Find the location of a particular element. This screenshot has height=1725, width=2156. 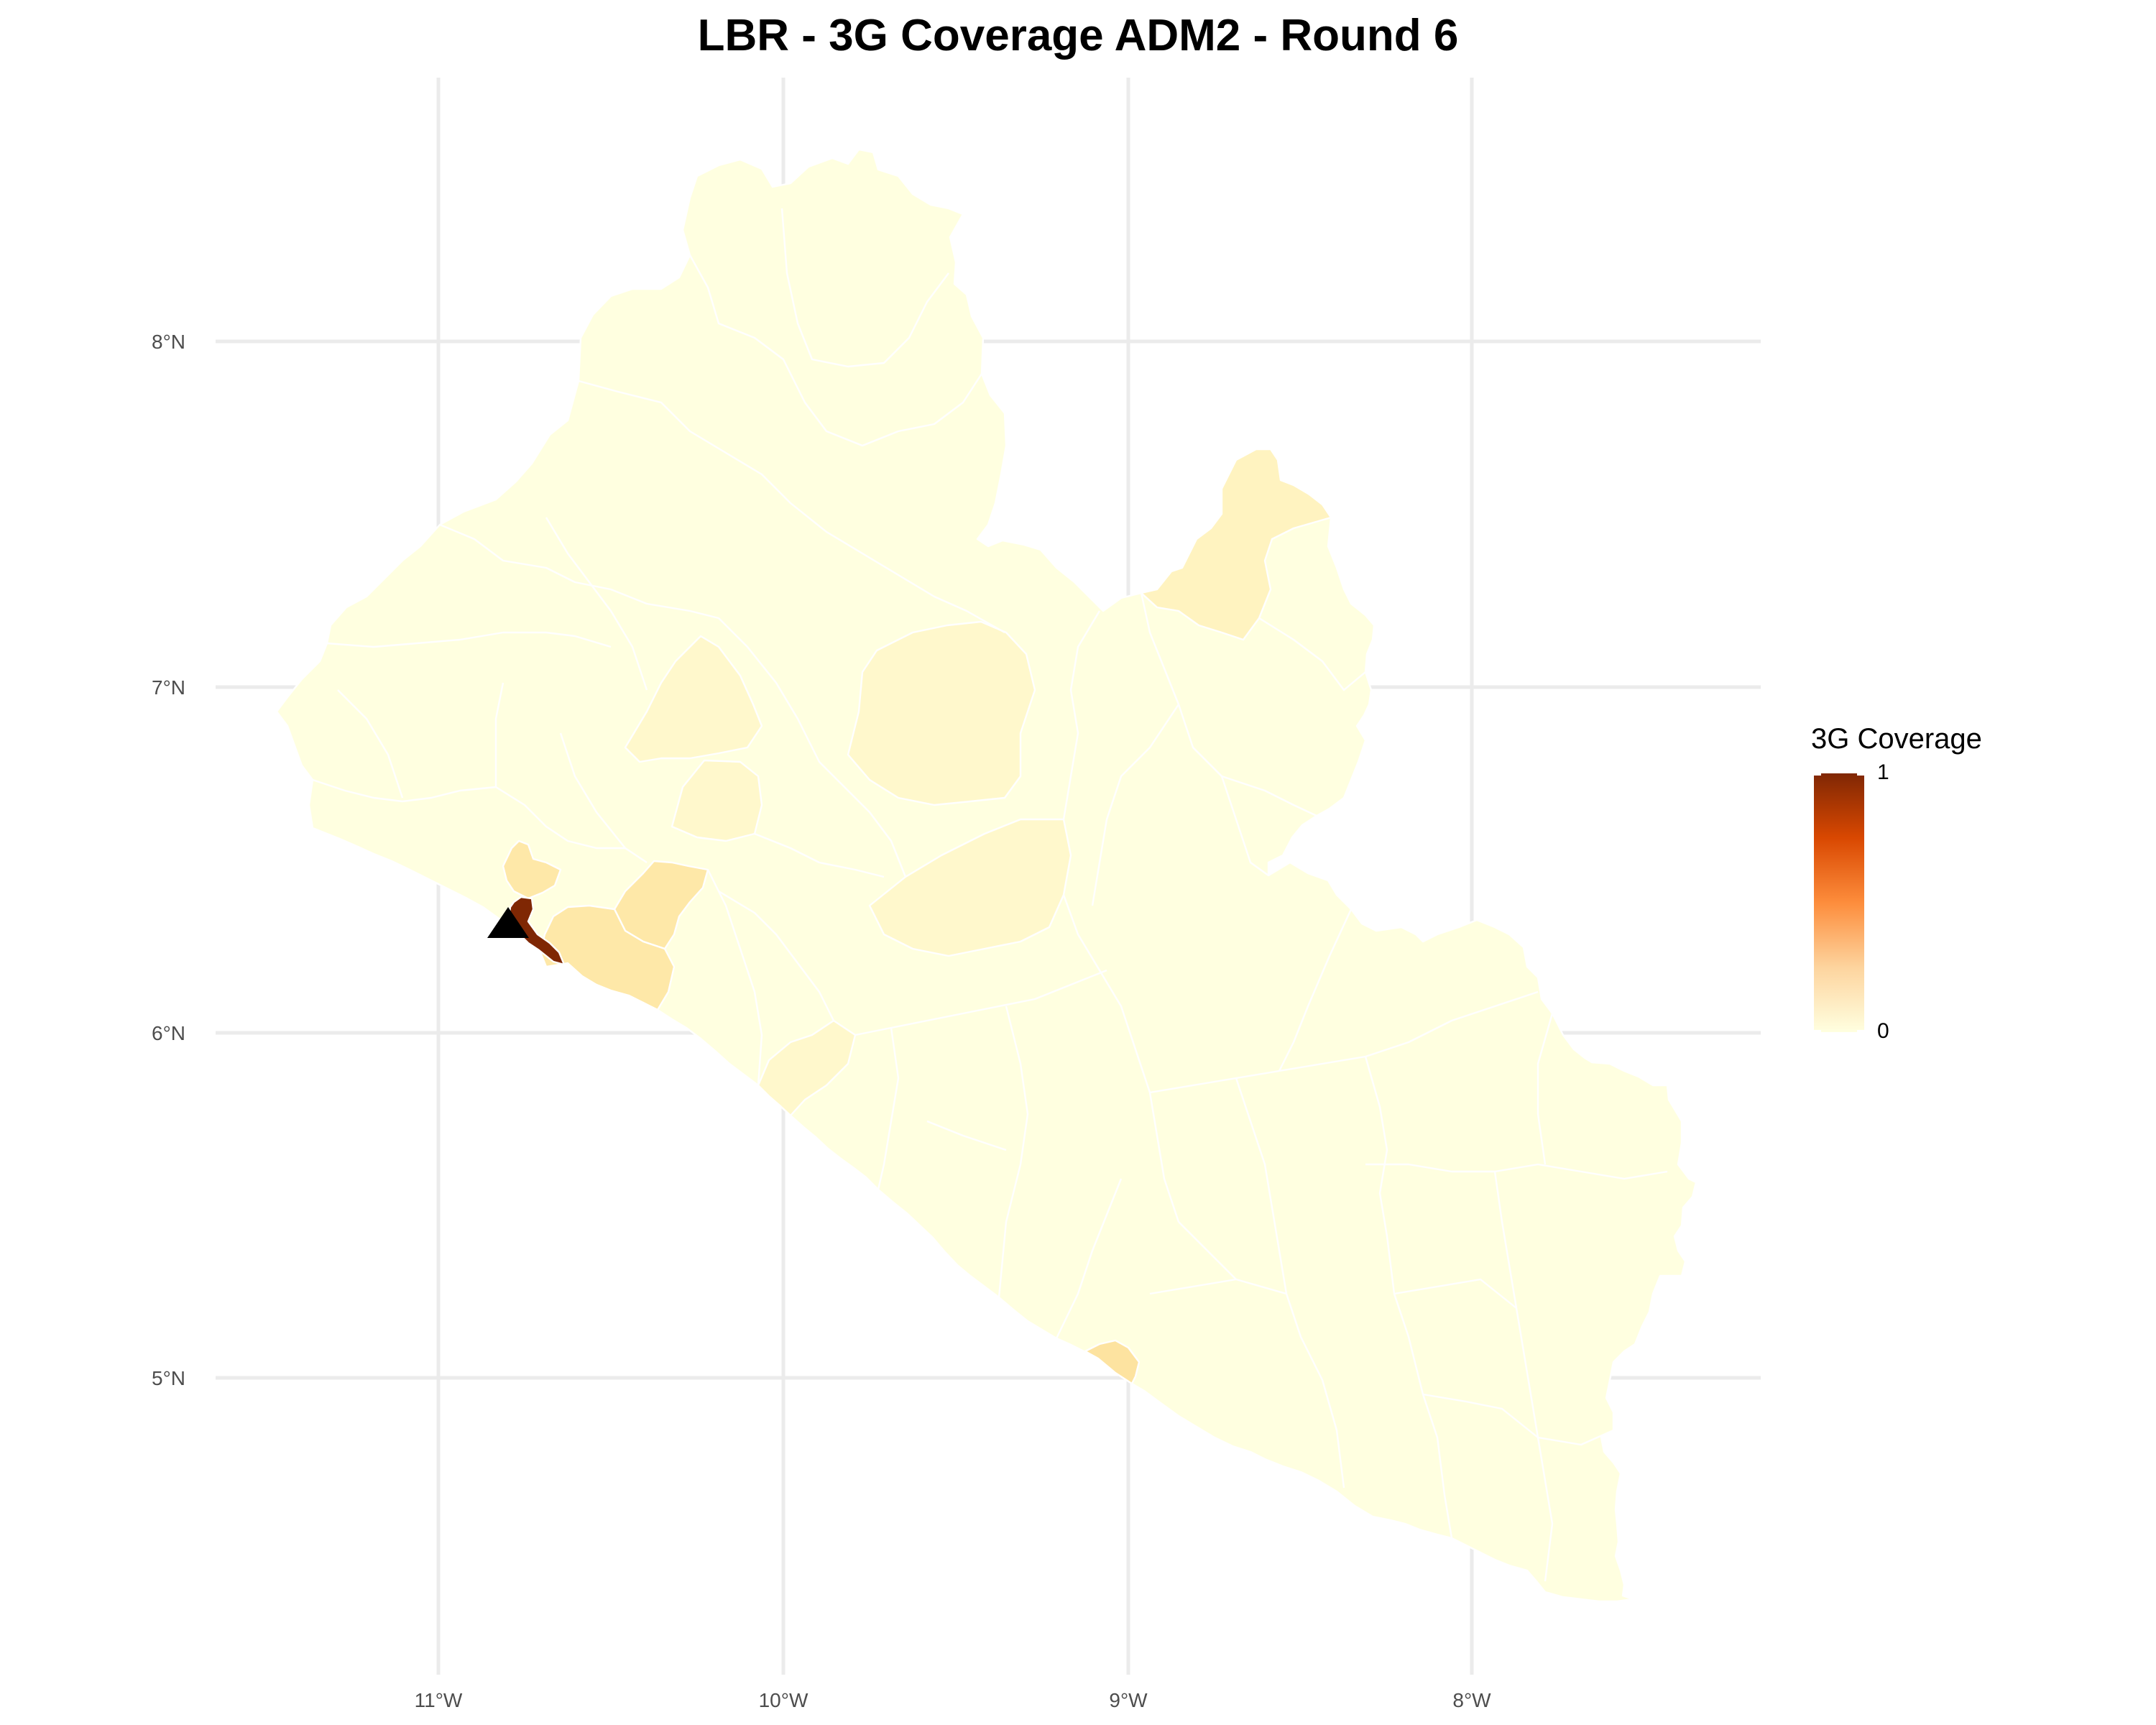

region-st-paul-river is located at coordinates (607, 957).